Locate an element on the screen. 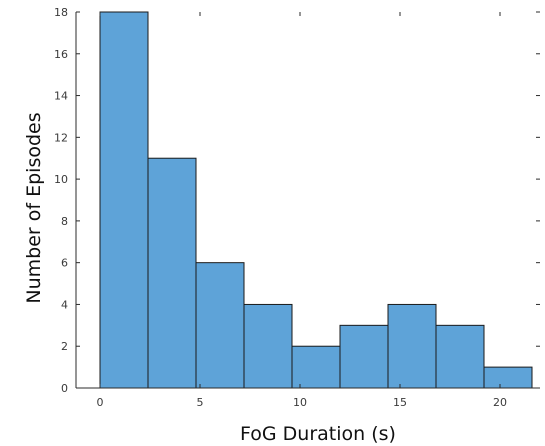 The height and width of the screenshot is (446, 545). x-tick-label: 5 is located at coordinates (200, 402).